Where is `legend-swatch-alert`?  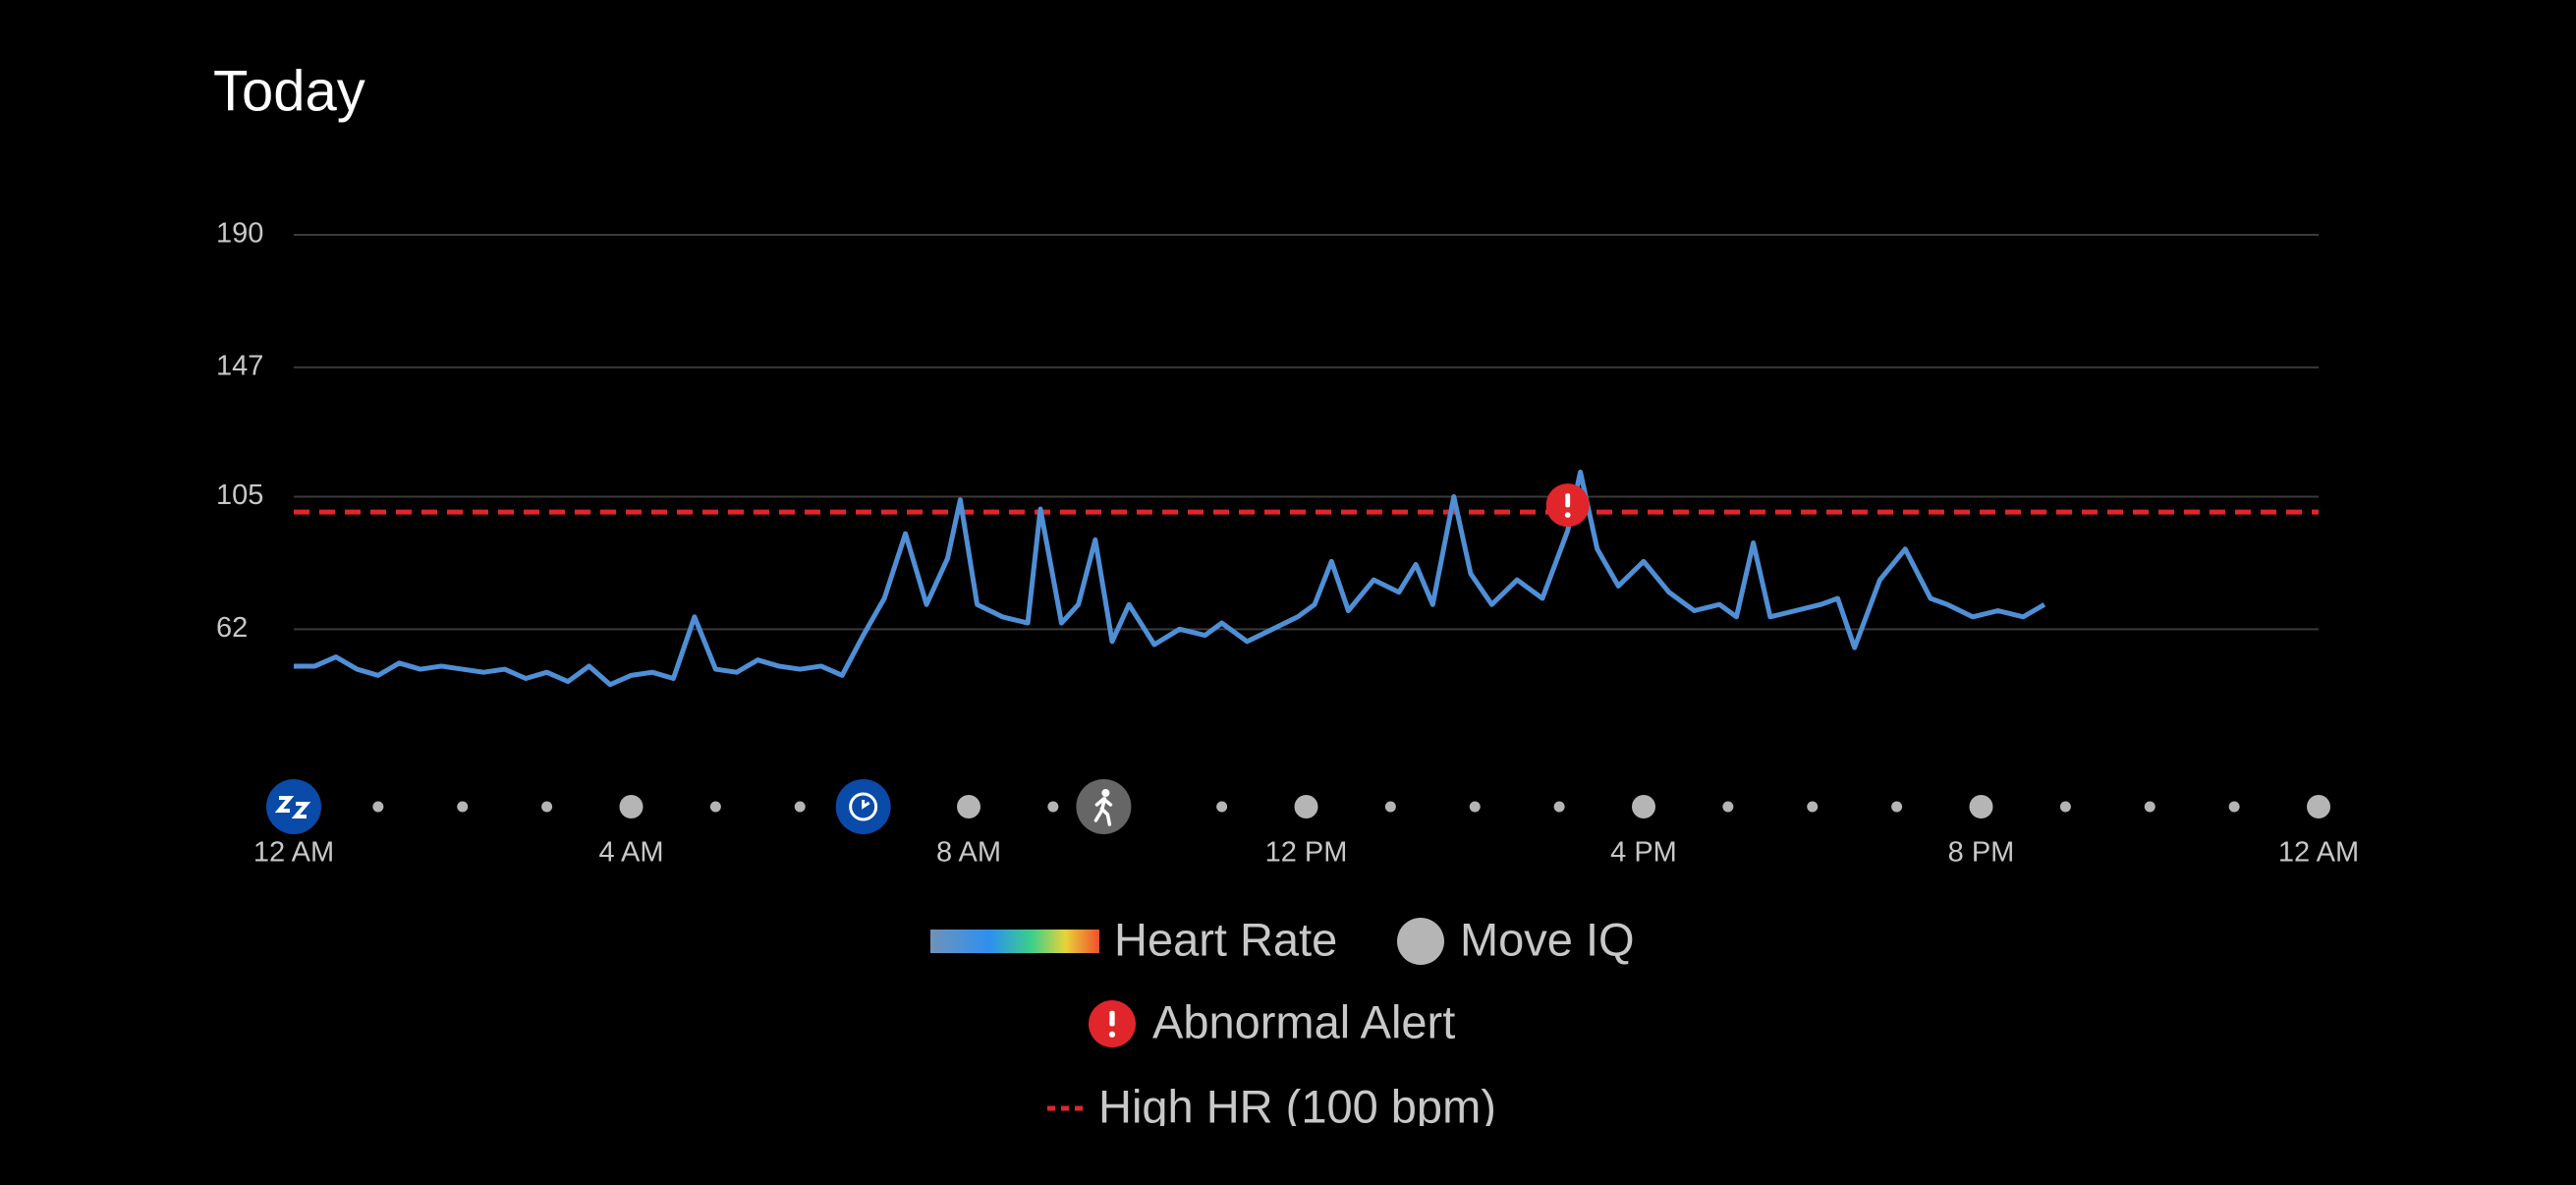 legend-swatch-alert is located at coordinates (1112, 1024).